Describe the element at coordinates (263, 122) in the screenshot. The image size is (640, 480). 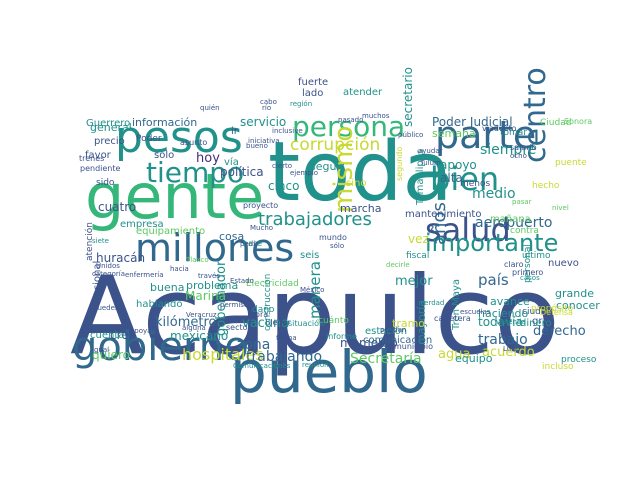
I see `word-servicio: servicio` at that location.